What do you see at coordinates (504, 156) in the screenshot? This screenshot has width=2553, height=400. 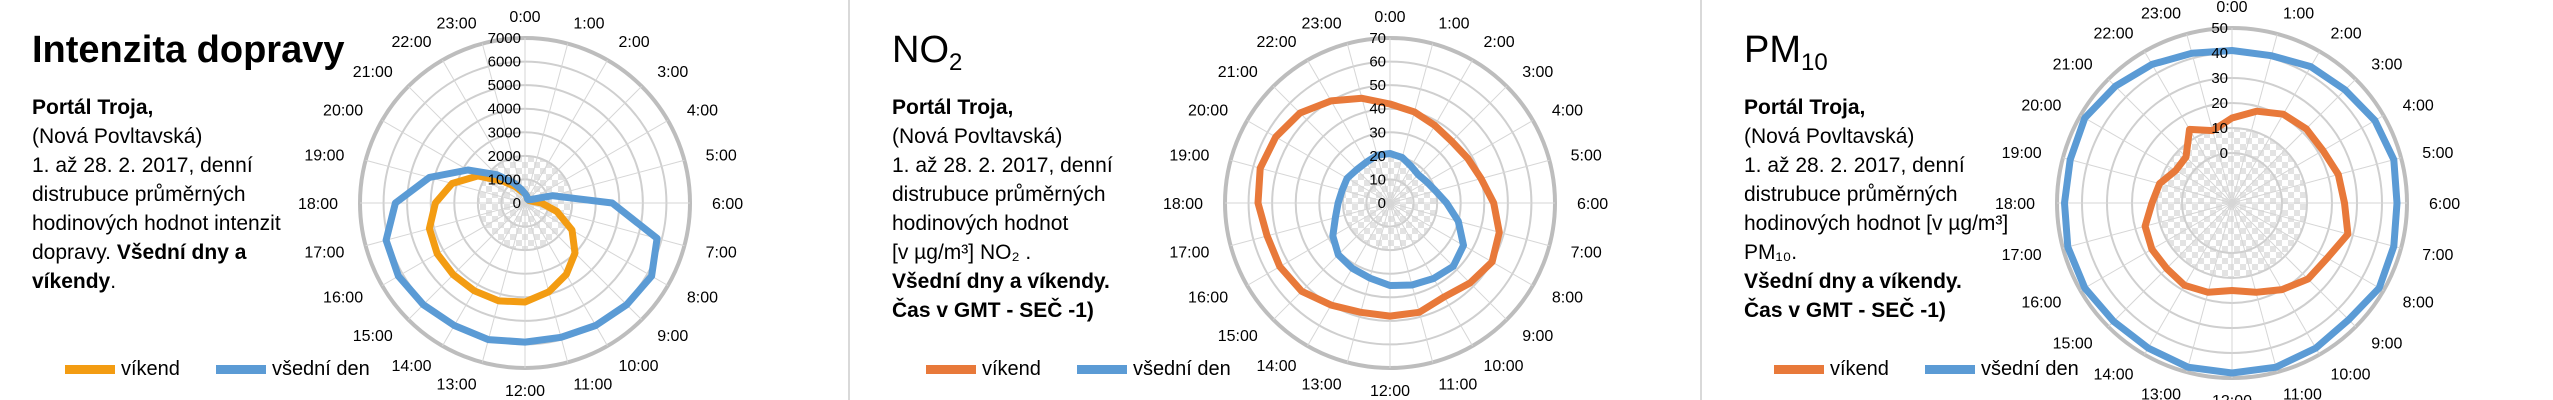 I see `radar-tick-label: 2000` at bounding box center [504, 156].